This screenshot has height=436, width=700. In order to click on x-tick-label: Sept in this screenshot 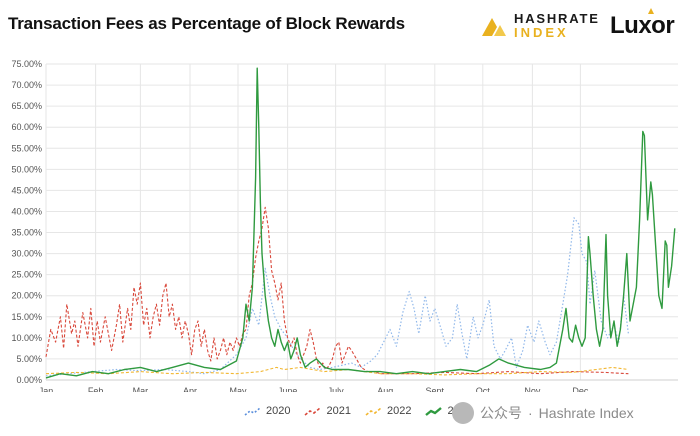, I will do `click(435, 389)`.